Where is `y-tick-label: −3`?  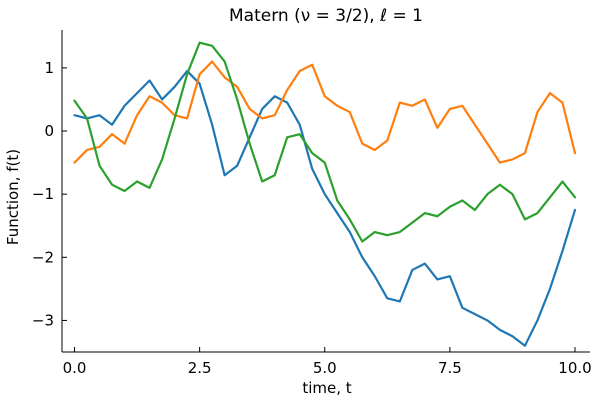 y-tick-label: −3 is located at coordinates (43, 320).